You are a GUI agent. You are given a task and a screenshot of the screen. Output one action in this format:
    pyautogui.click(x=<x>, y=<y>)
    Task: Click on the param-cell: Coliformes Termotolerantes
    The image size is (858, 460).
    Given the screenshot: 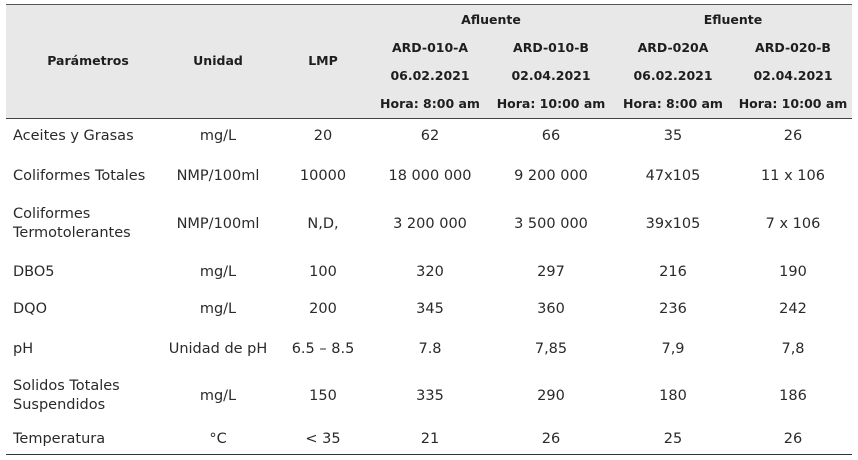 What is the action you would take?
    pyautogui.click(x=72, y=223)
    